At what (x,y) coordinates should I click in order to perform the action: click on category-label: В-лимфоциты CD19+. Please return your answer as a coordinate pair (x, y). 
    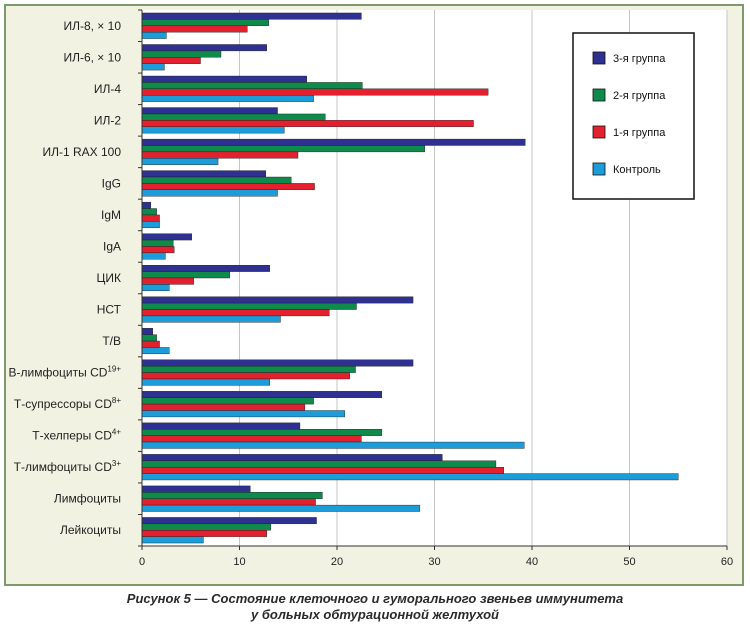
    Looking at the image, I should click on (65, 372).